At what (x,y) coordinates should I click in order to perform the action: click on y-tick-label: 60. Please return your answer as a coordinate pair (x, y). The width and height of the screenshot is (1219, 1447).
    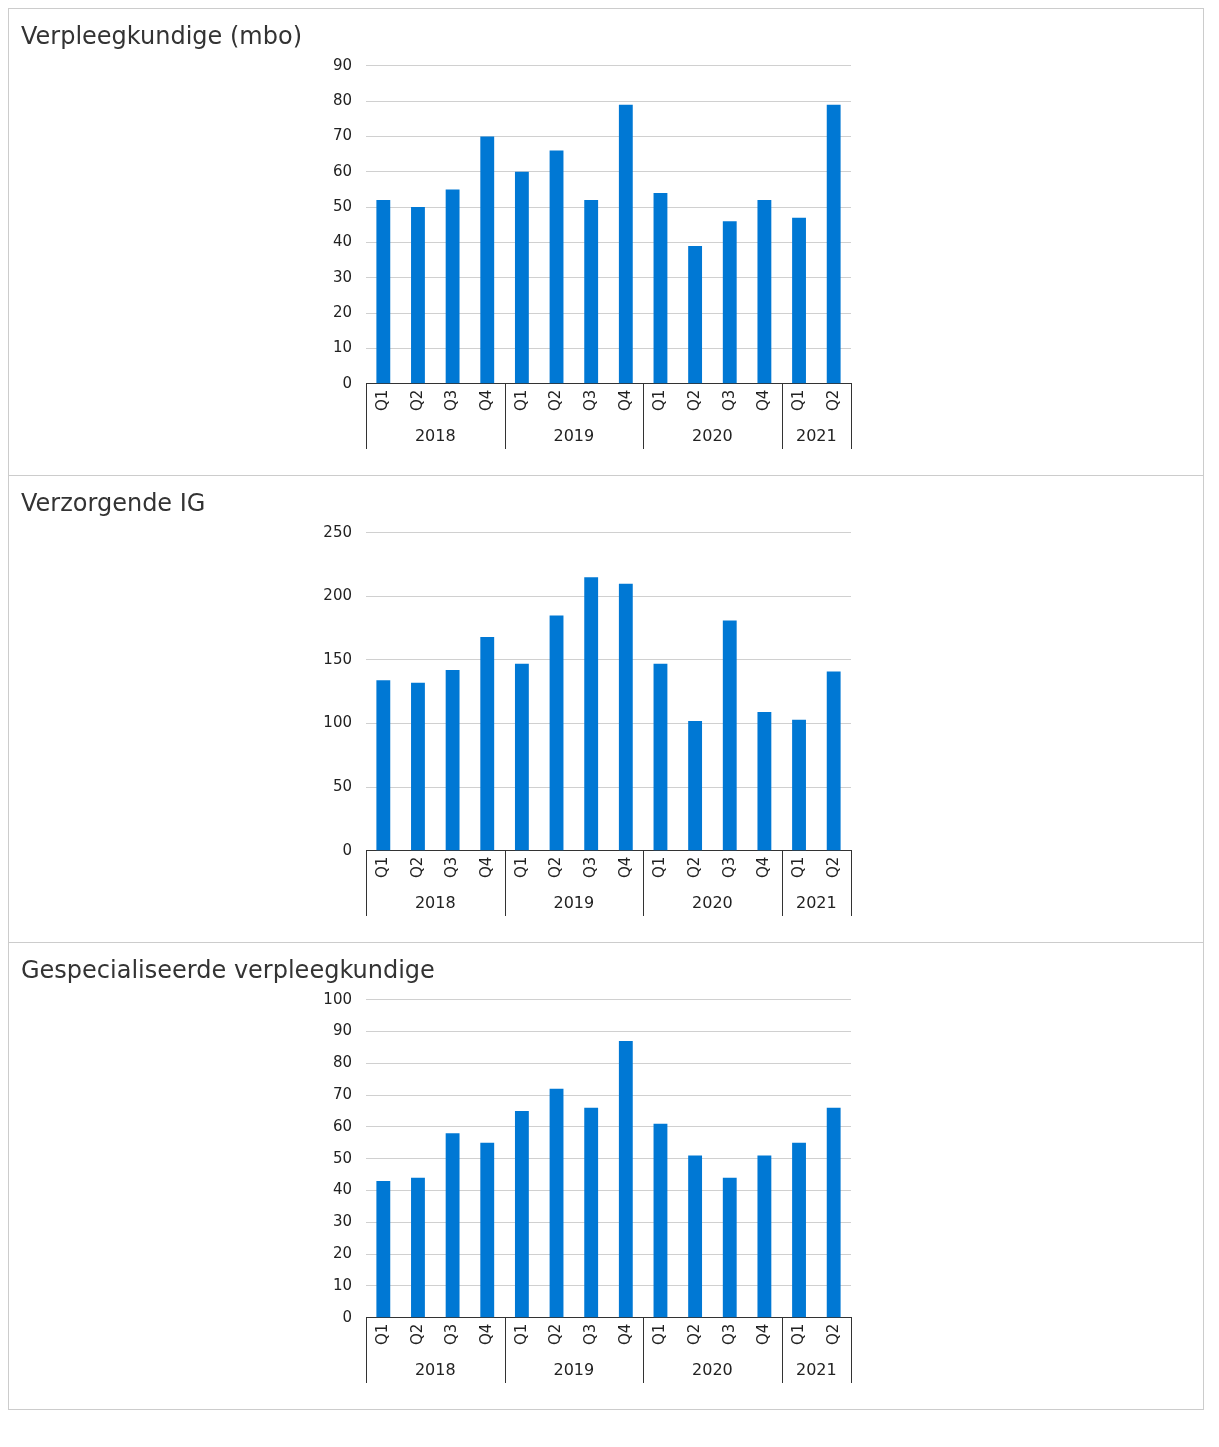
    Looking at the image, I should click on (342, 170).